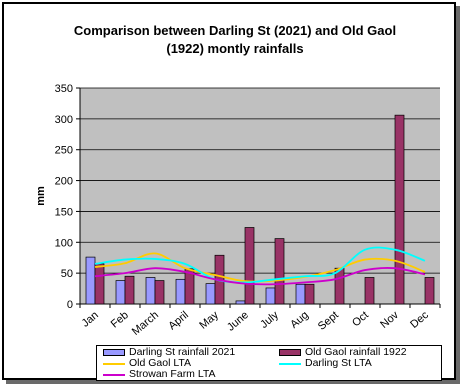 The width and height of the screenshot is (463, 387). What do you see at coordinates (99, 284) in the screenshot?
I see `bar-old-gaol-rainfall-1922-jan` at bounding box center [99, 284].